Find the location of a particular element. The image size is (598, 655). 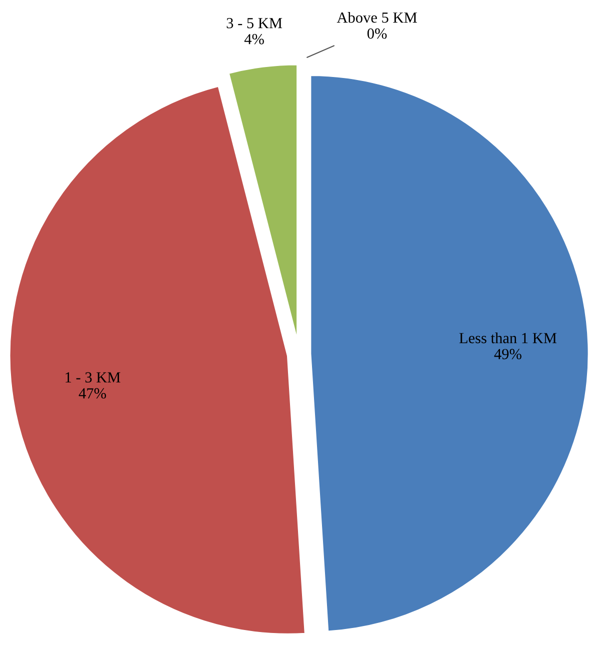

slice-label: 1 - 3 KM is located at coordinates (93, 377).